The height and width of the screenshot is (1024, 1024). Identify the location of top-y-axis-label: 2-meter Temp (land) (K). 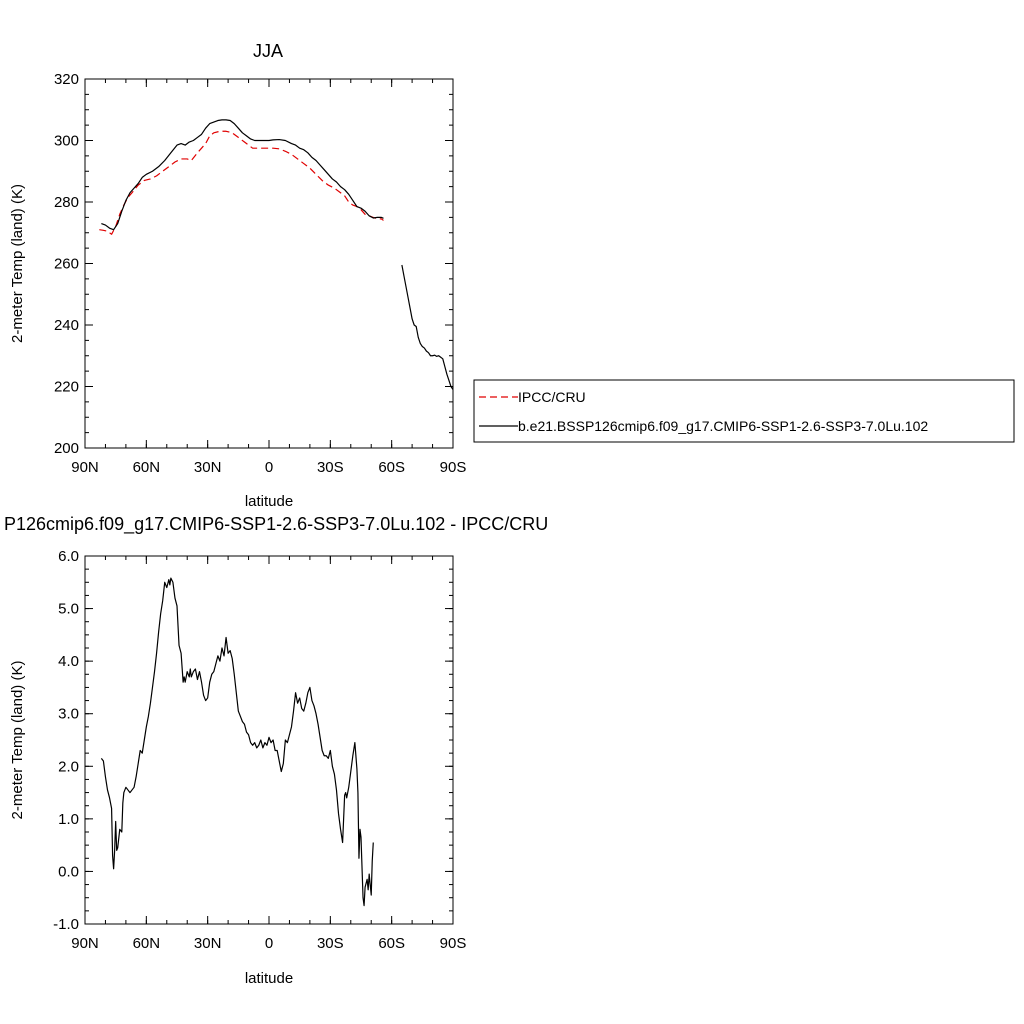
(17, 263).